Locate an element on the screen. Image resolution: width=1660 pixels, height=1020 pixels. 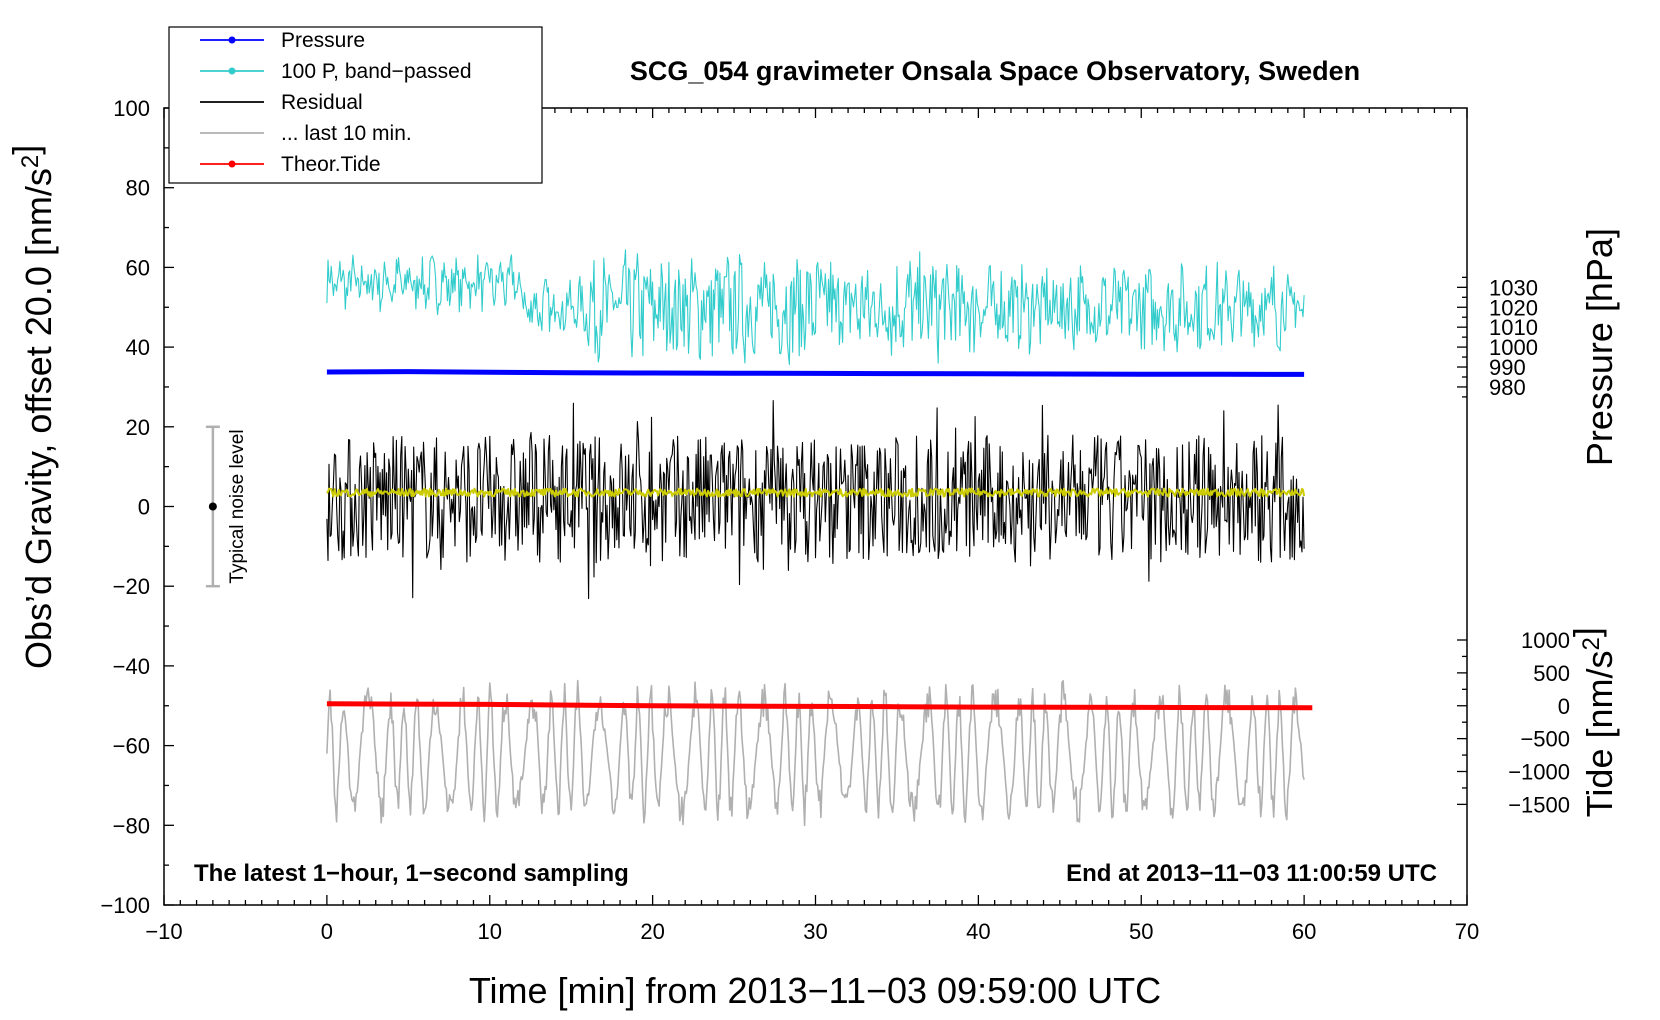
noise-bar-label: Typical noise level is located at coordinates (237, 506).